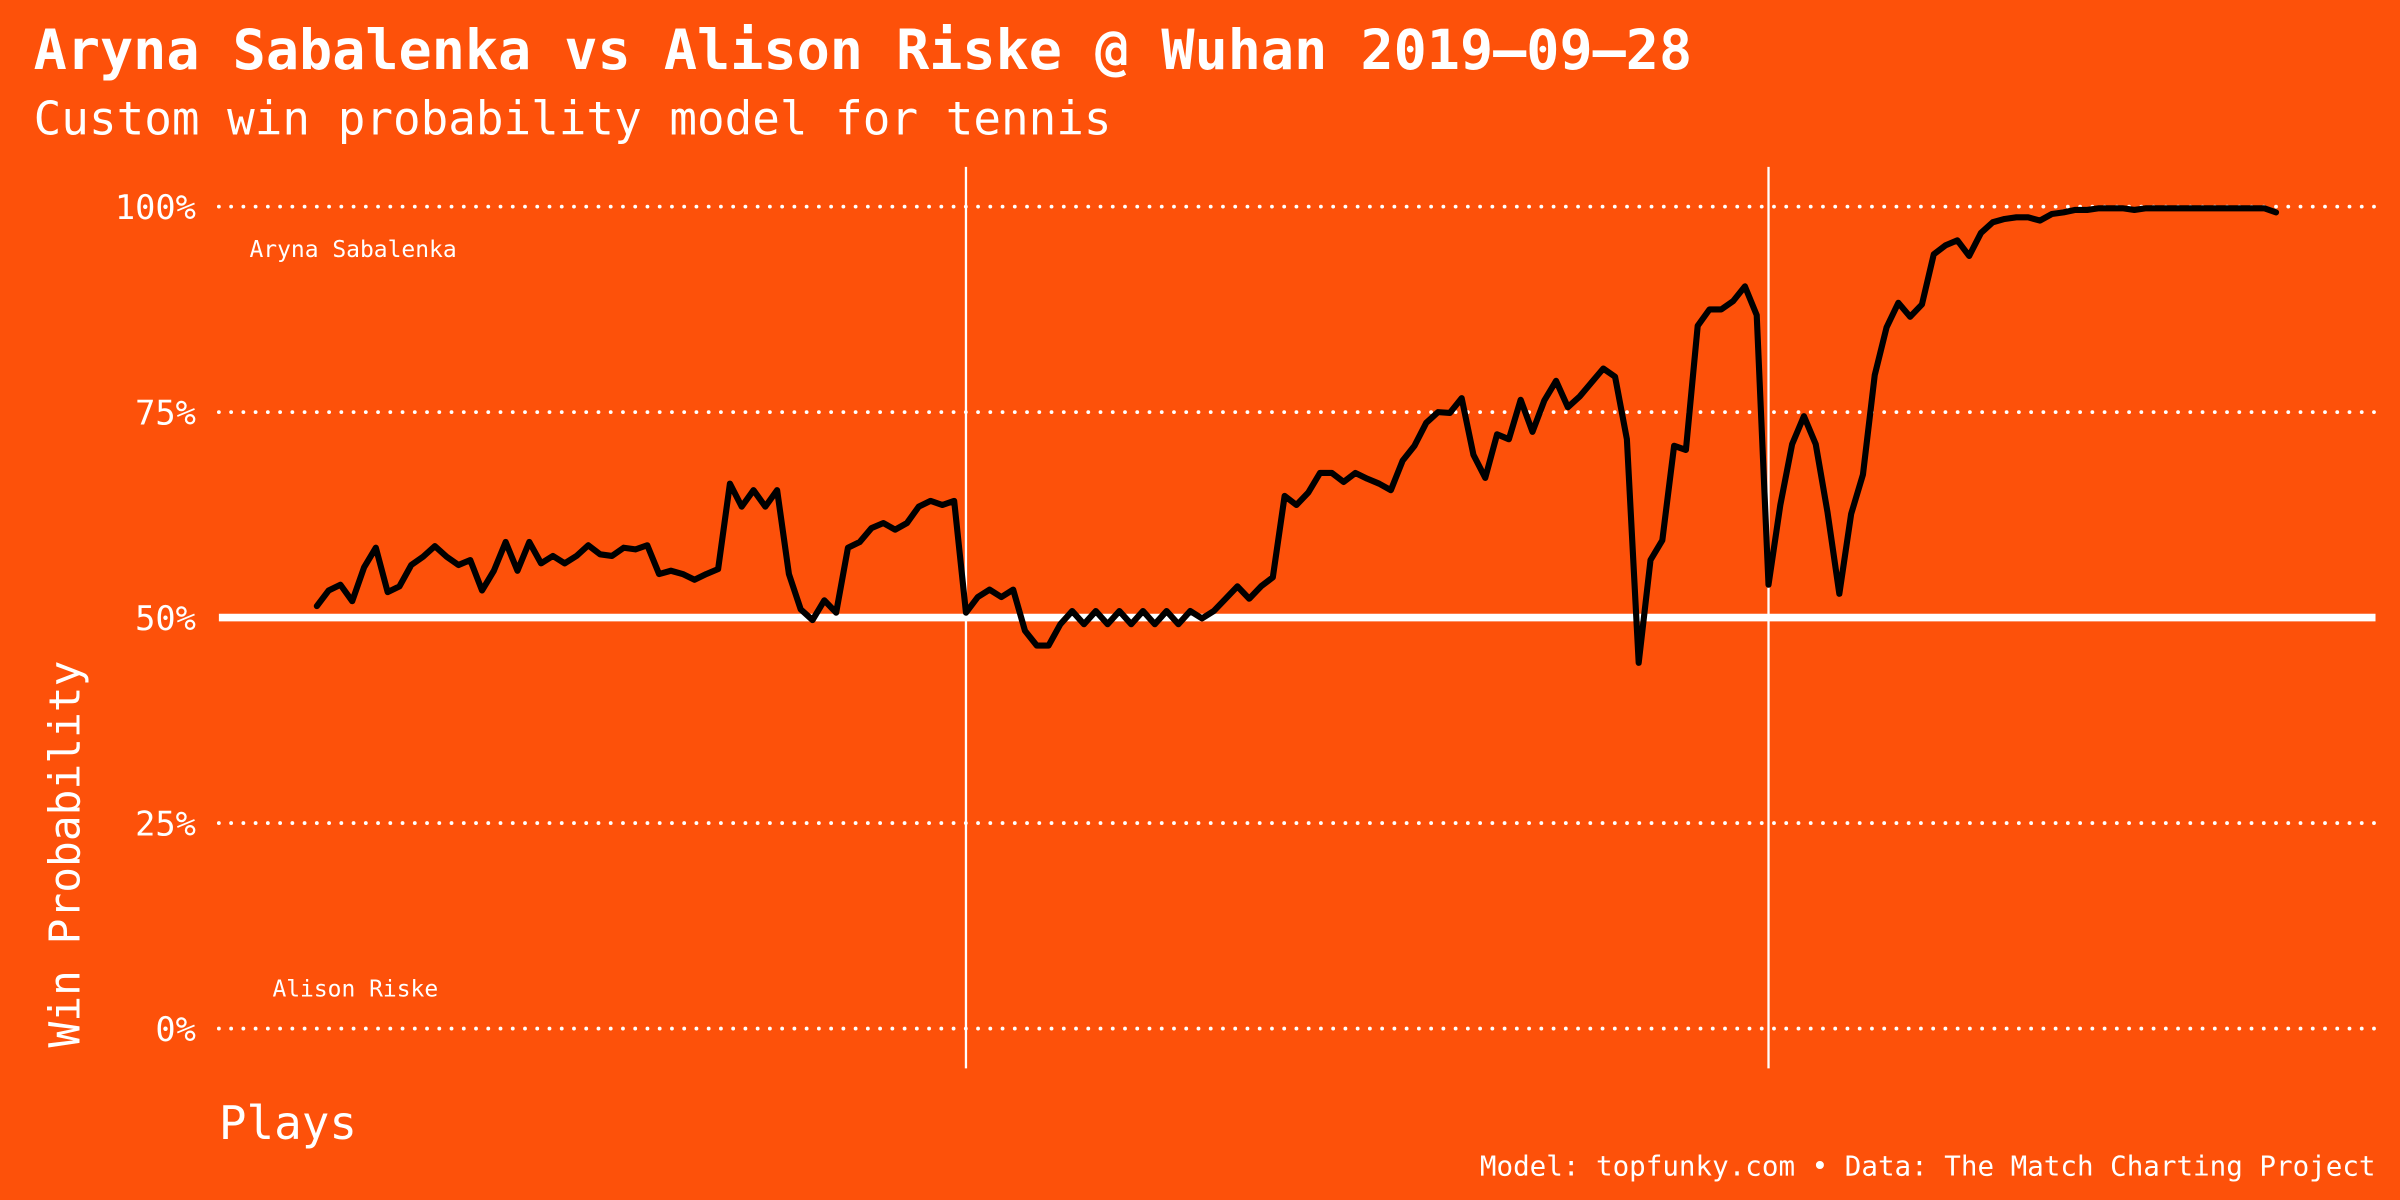 Image resolution: width=2400 pixels, height=1200 pixels. I want to click on top-player-label: Aryna Sabalenka, so click(352, 250).